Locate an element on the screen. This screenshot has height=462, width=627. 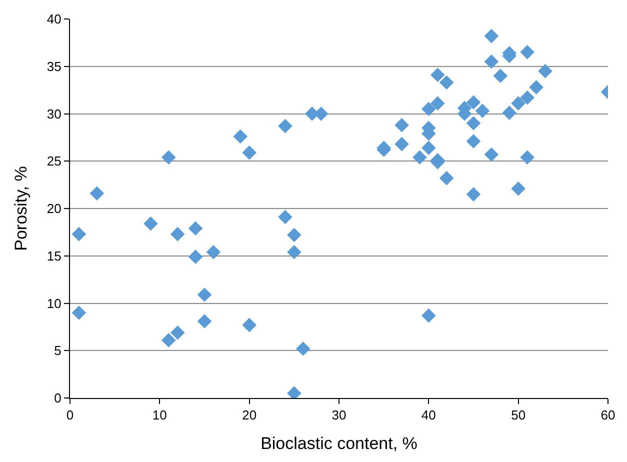
x-tick-label: 10 is located at coordinates (159, 415).